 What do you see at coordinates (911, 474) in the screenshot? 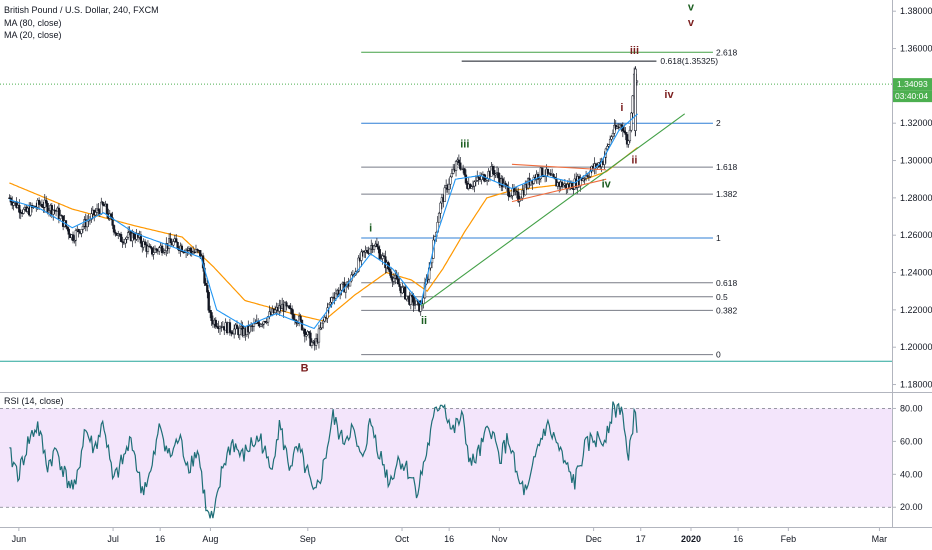
I see `rsi-tick-label: 40.00` at bounding box center [911, 474].